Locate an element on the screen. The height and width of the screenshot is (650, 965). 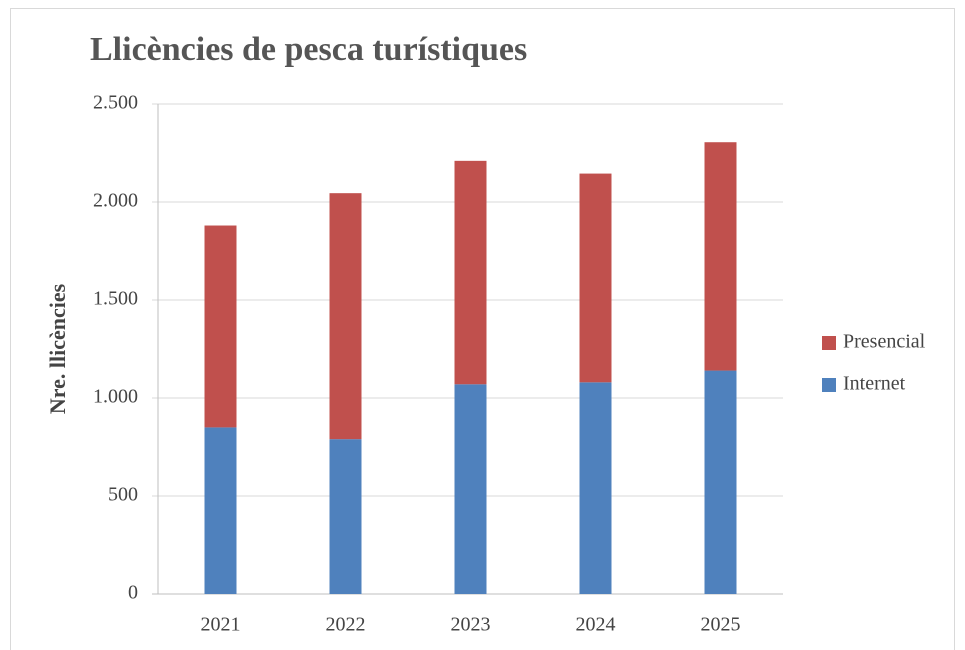
x-tick-label: 2023 is located at coordinates (471, 625).